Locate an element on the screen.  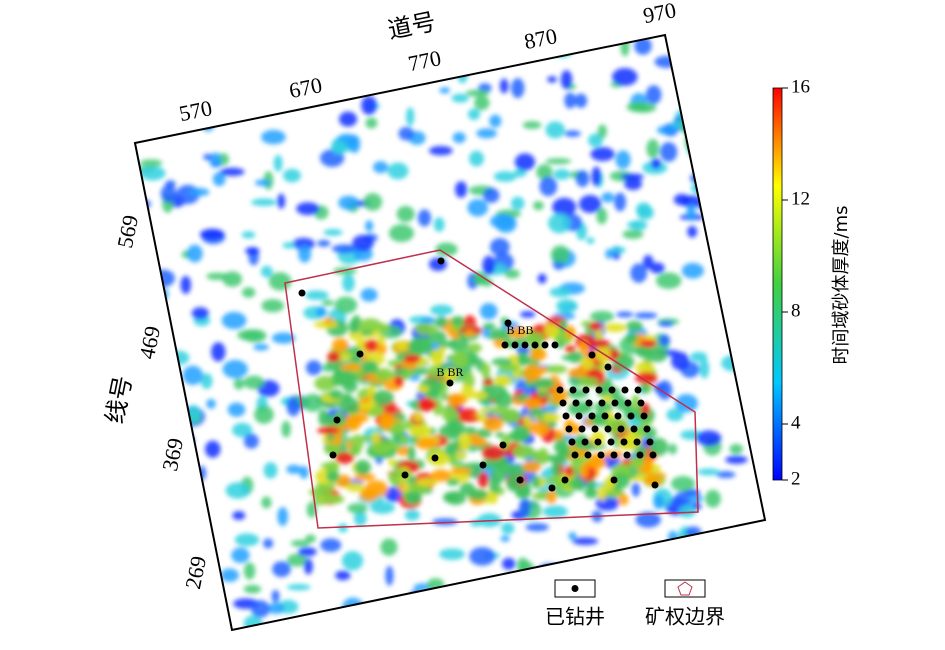
line-axis-label: 线号 is located at coordinates (119, 399).